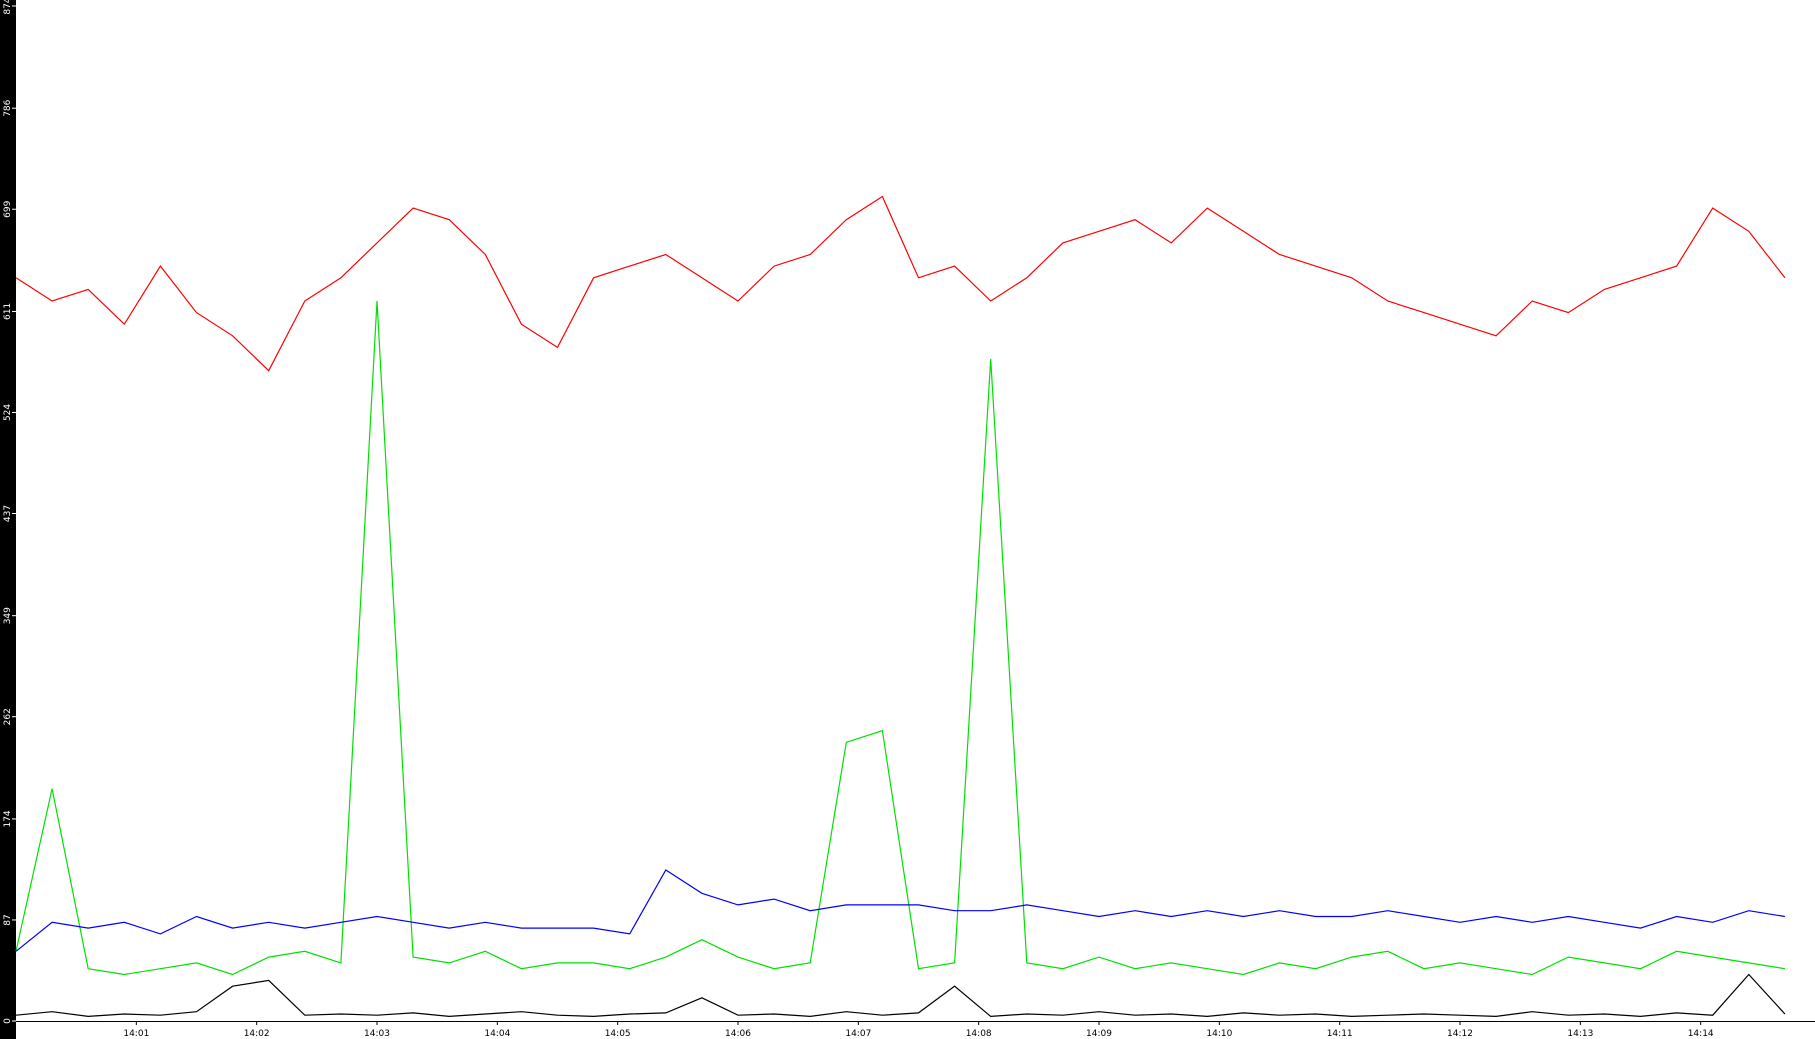 The image size is (1815, 1039). I want to click on y-tick-label: 437, so click(8, 513).